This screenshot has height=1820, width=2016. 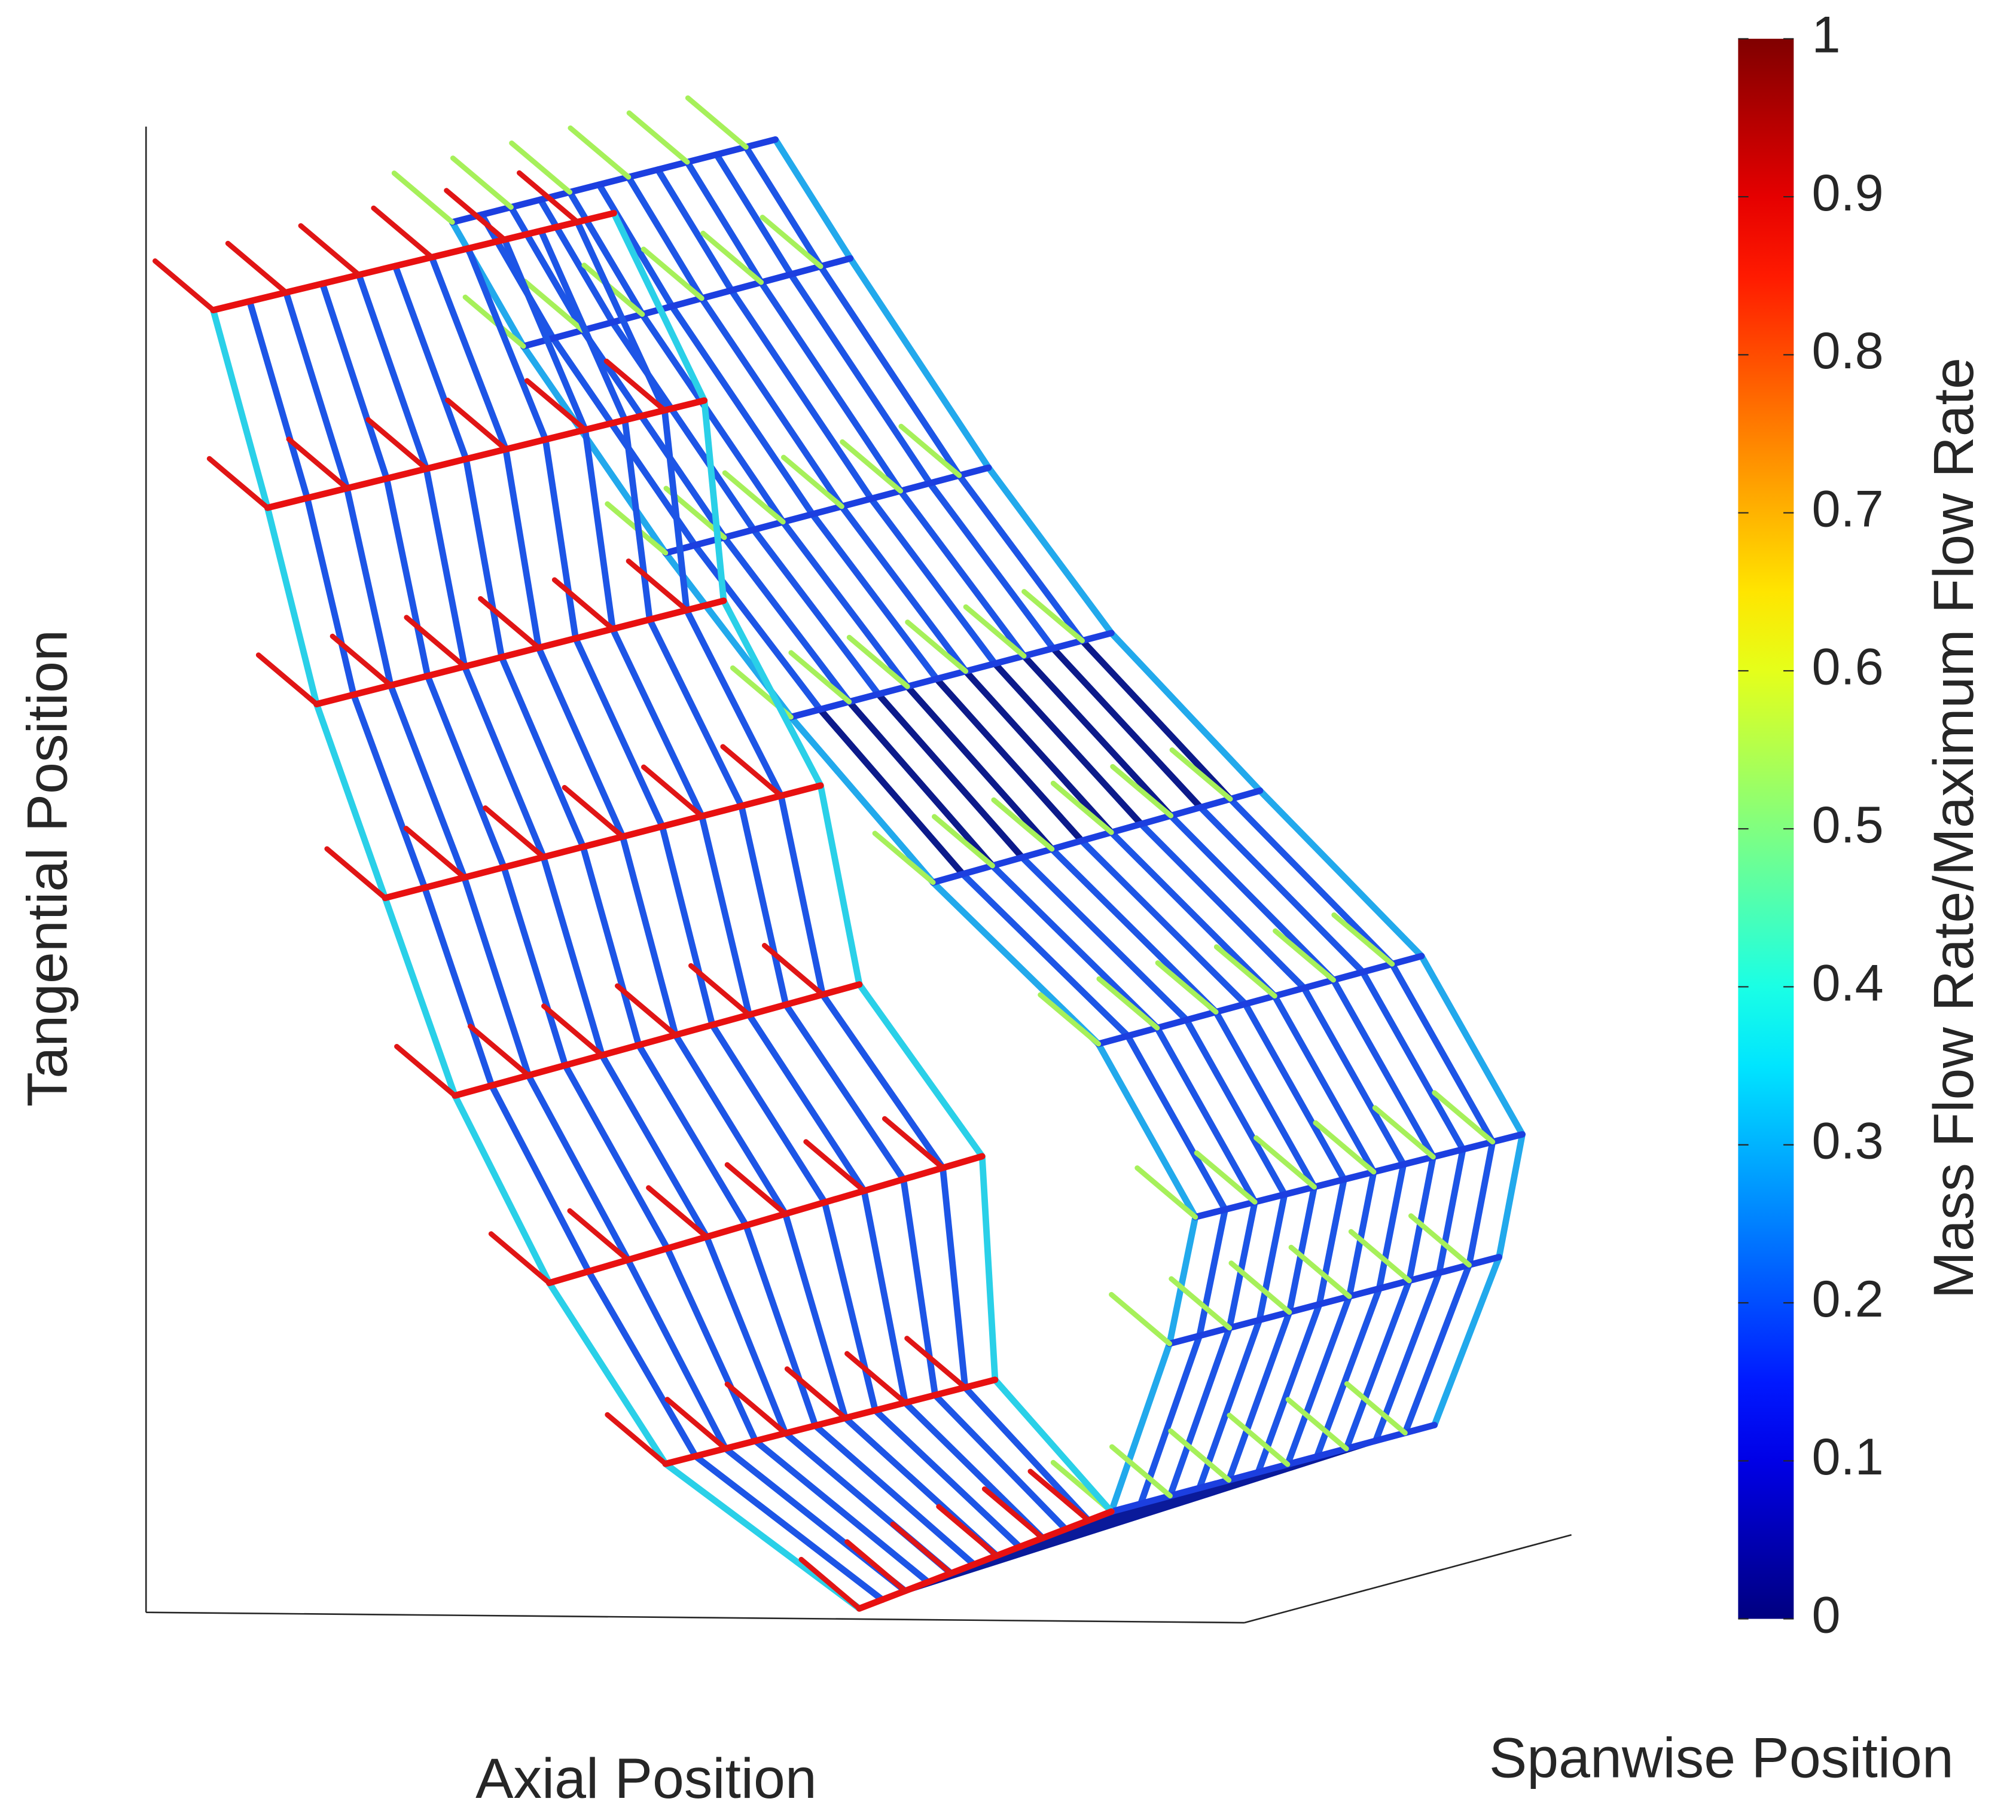 I want to click on colorbar-tick-label: 0.8, so click(x=1848, y=351).